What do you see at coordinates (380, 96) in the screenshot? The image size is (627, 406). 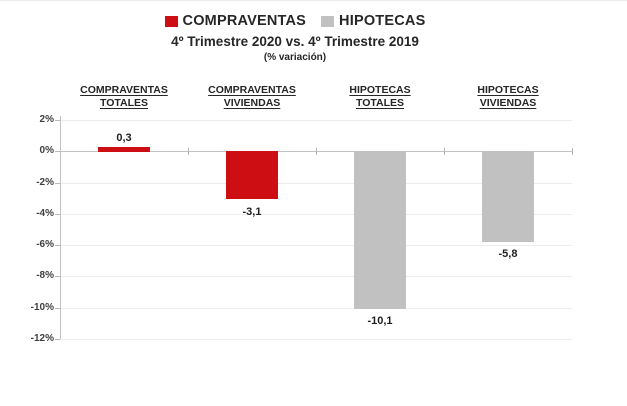 I see `category-header-hipotecas-totales: HIPOTECAS TOTALES` at bounding box center [380, 96].